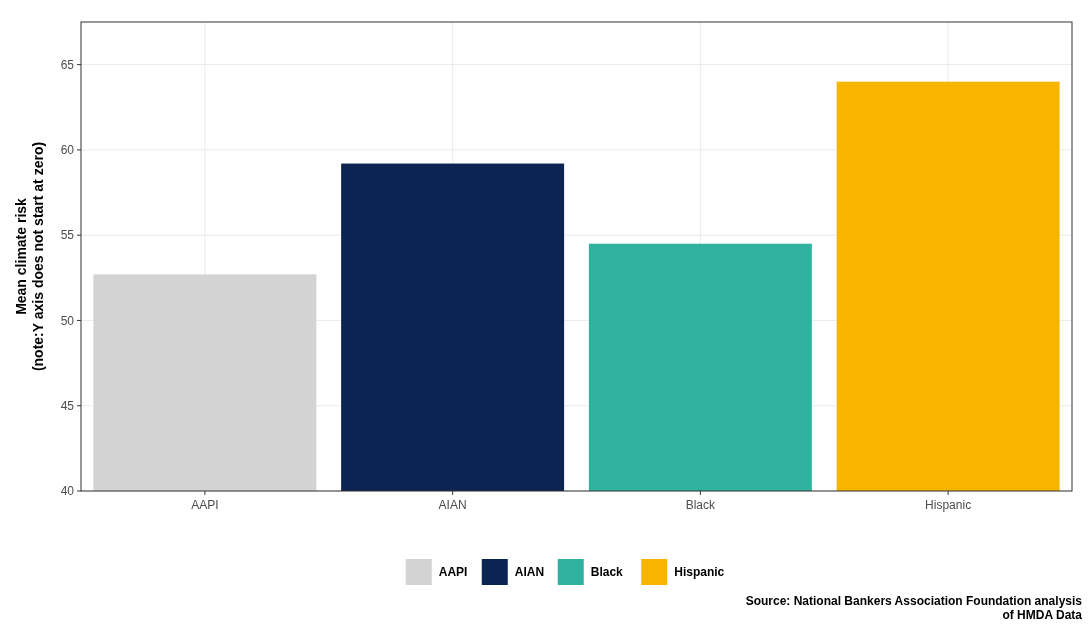 The width and height of the screenshot is (1092, 631). I want to click on x-tick-label: Black, so click(701, 505).